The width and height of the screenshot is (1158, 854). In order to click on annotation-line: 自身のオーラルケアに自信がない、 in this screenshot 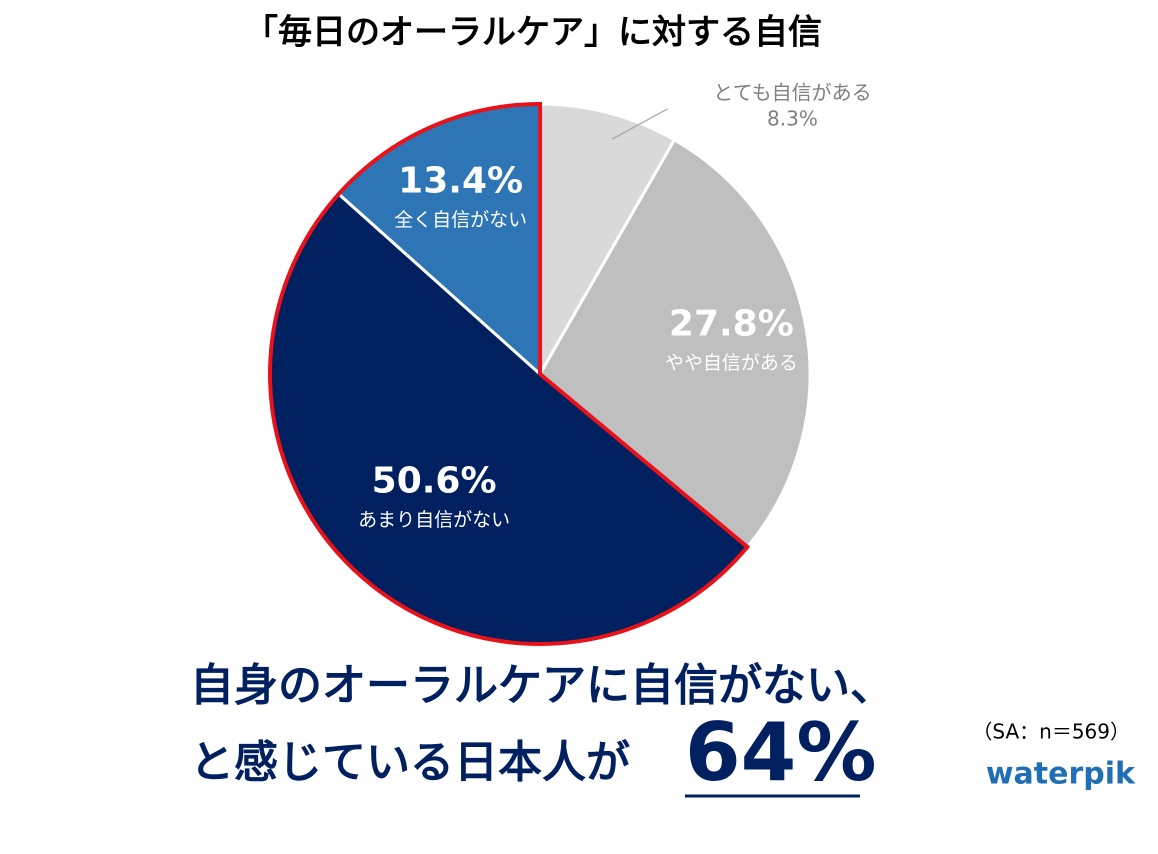, I will do `click(542, 685)`.